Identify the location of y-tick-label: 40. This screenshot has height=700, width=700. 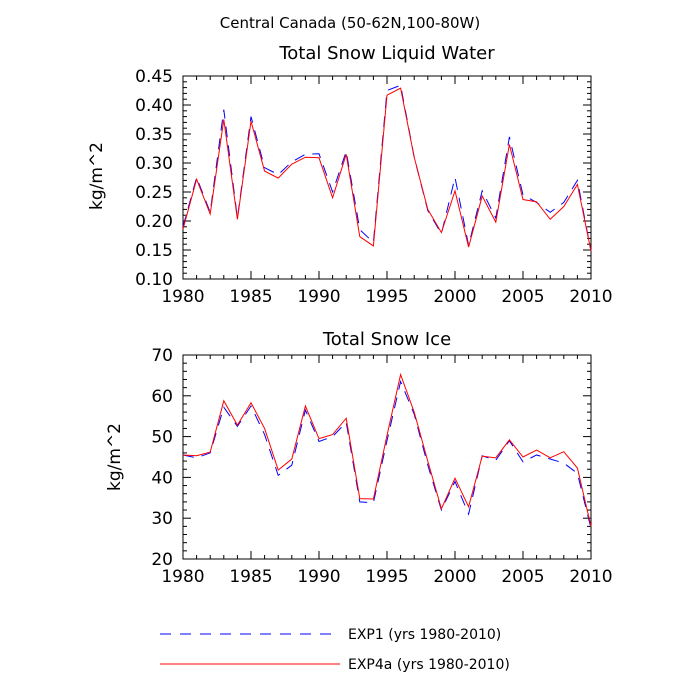
(162, 478).